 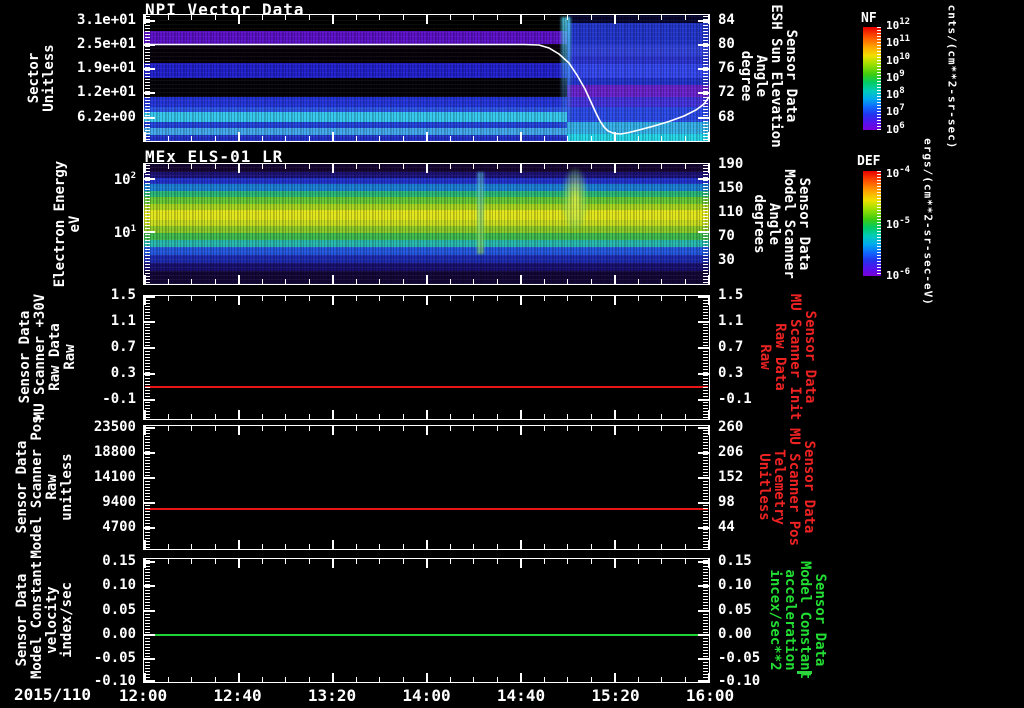 I want to click on y-tick-label: 70, so click(x=726, y=236).